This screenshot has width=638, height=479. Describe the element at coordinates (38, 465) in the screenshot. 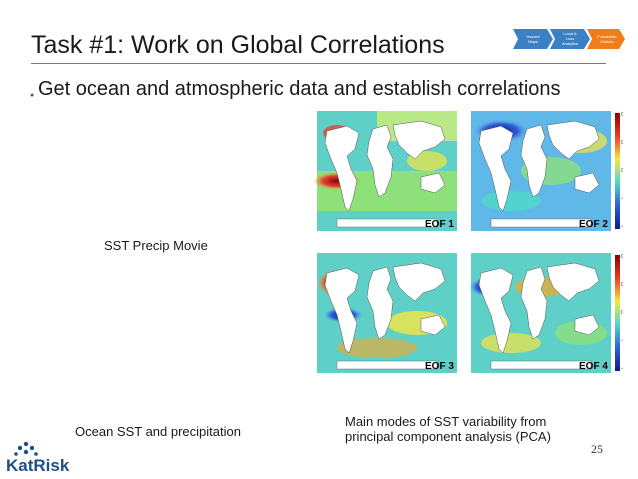

I see `katrisk-logo-text: KatRisk` at that location.